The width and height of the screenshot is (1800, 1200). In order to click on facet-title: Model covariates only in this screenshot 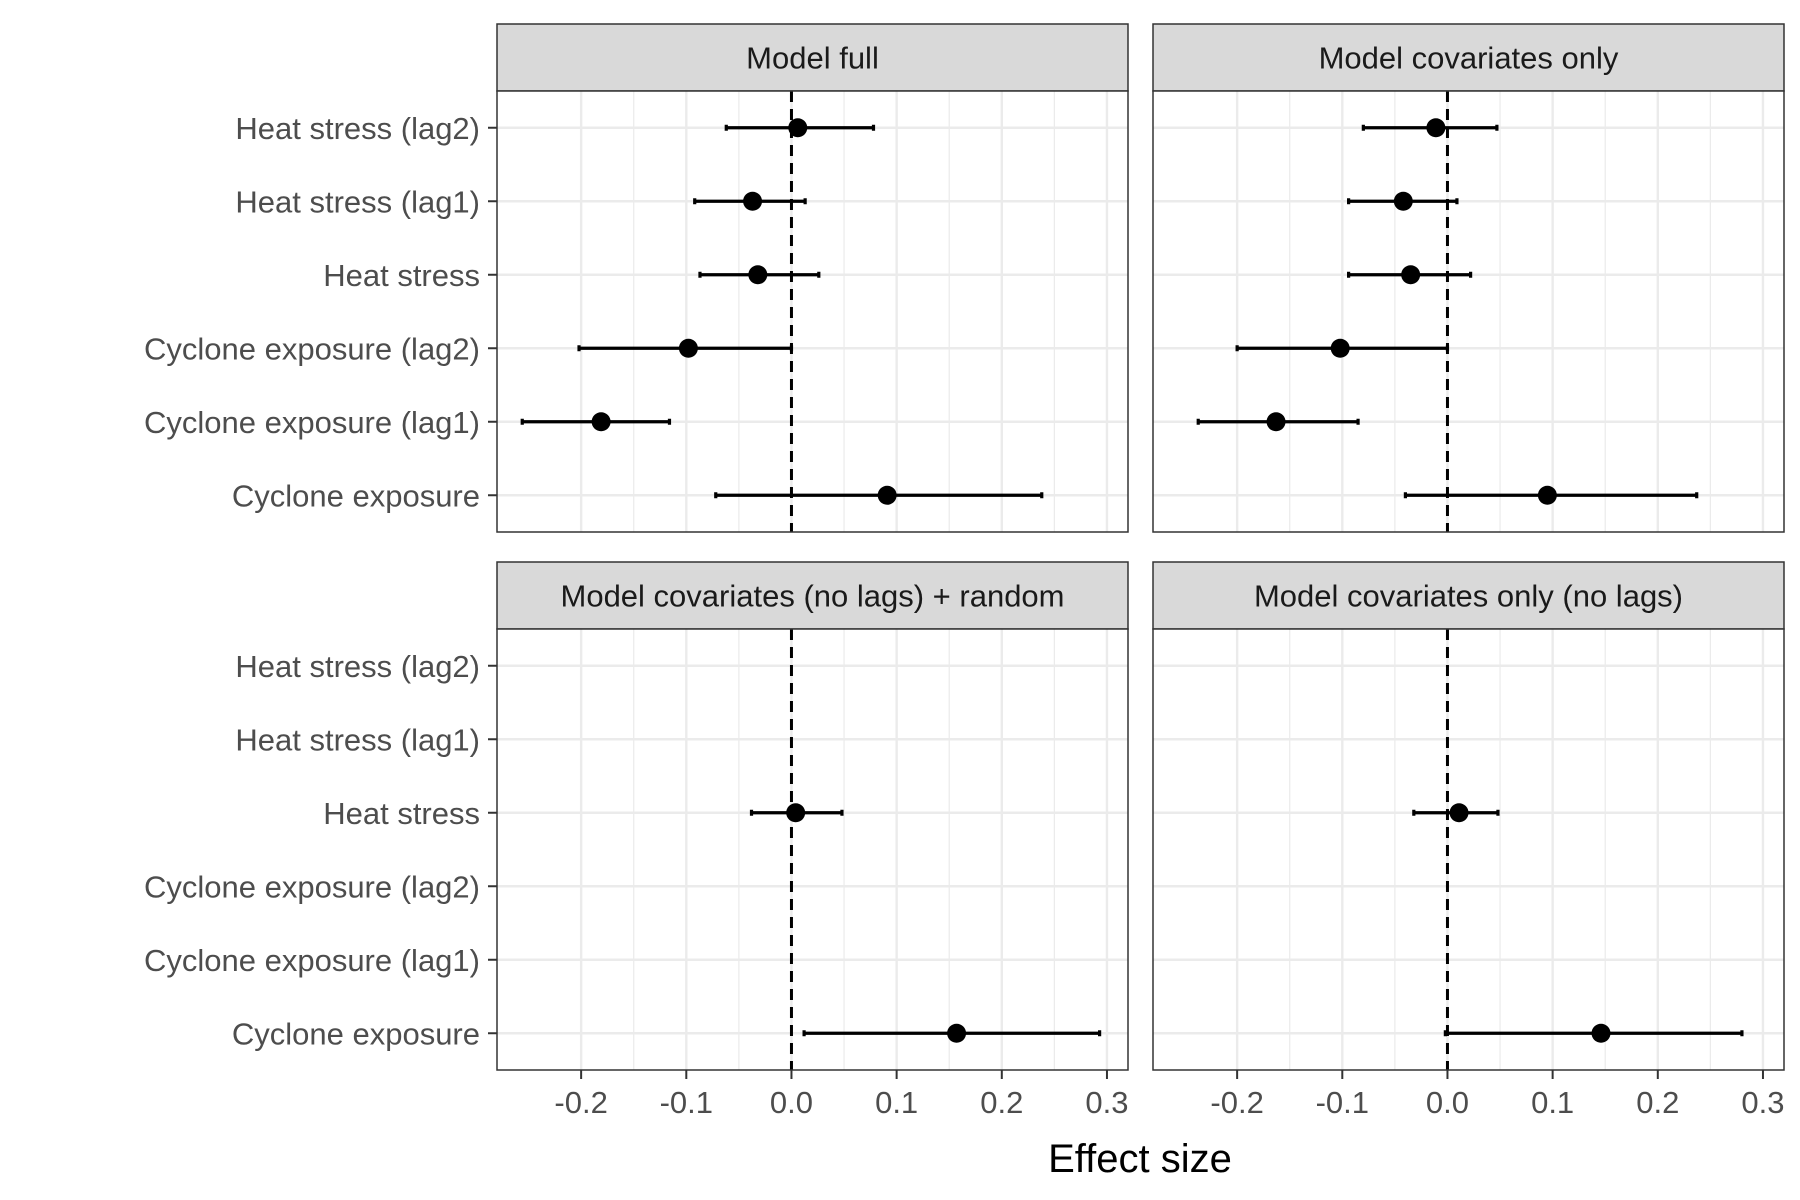, I will do `click(1469, 58)`.